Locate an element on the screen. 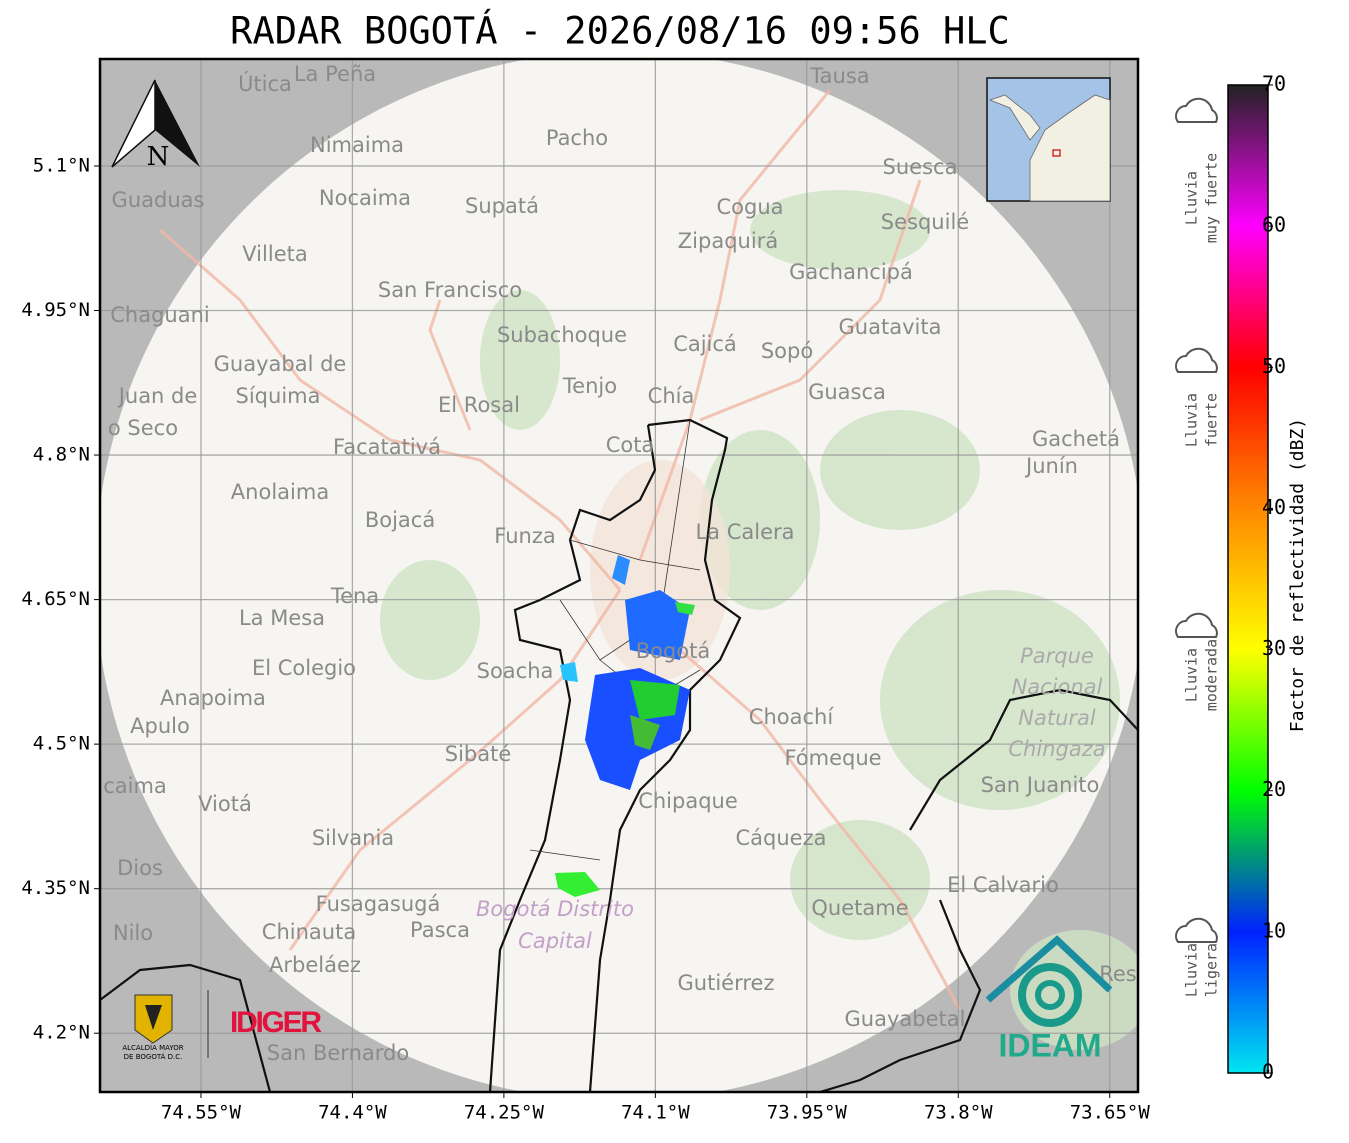 The height and width of the screenshot is (1143, 1349). colorbar is located at coordinates (1248, 579).